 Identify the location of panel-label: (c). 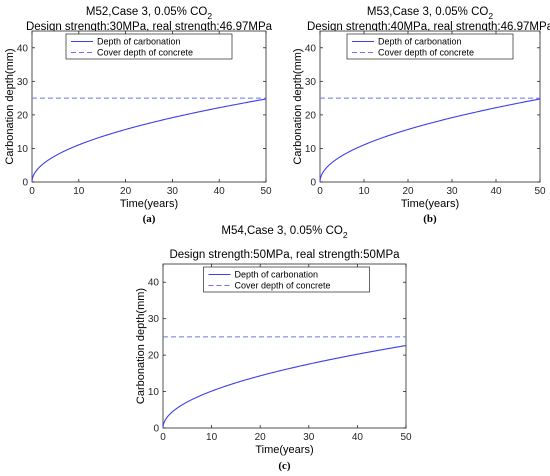
(284, 466).